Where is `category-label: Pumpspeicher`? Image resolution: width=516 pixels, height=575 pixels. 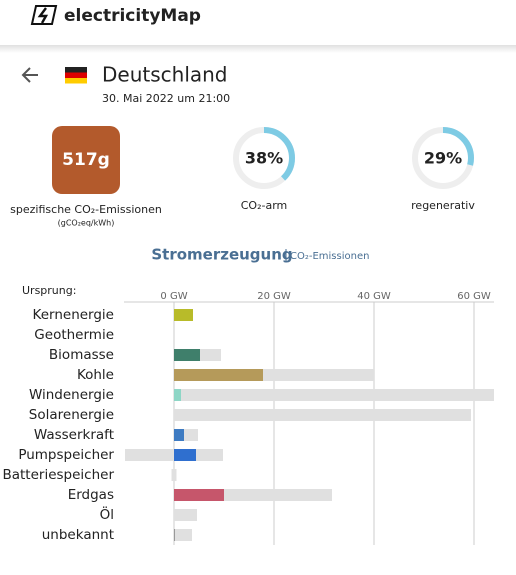
category-label: Pumpspeicher is located at coordinates (66, 455).